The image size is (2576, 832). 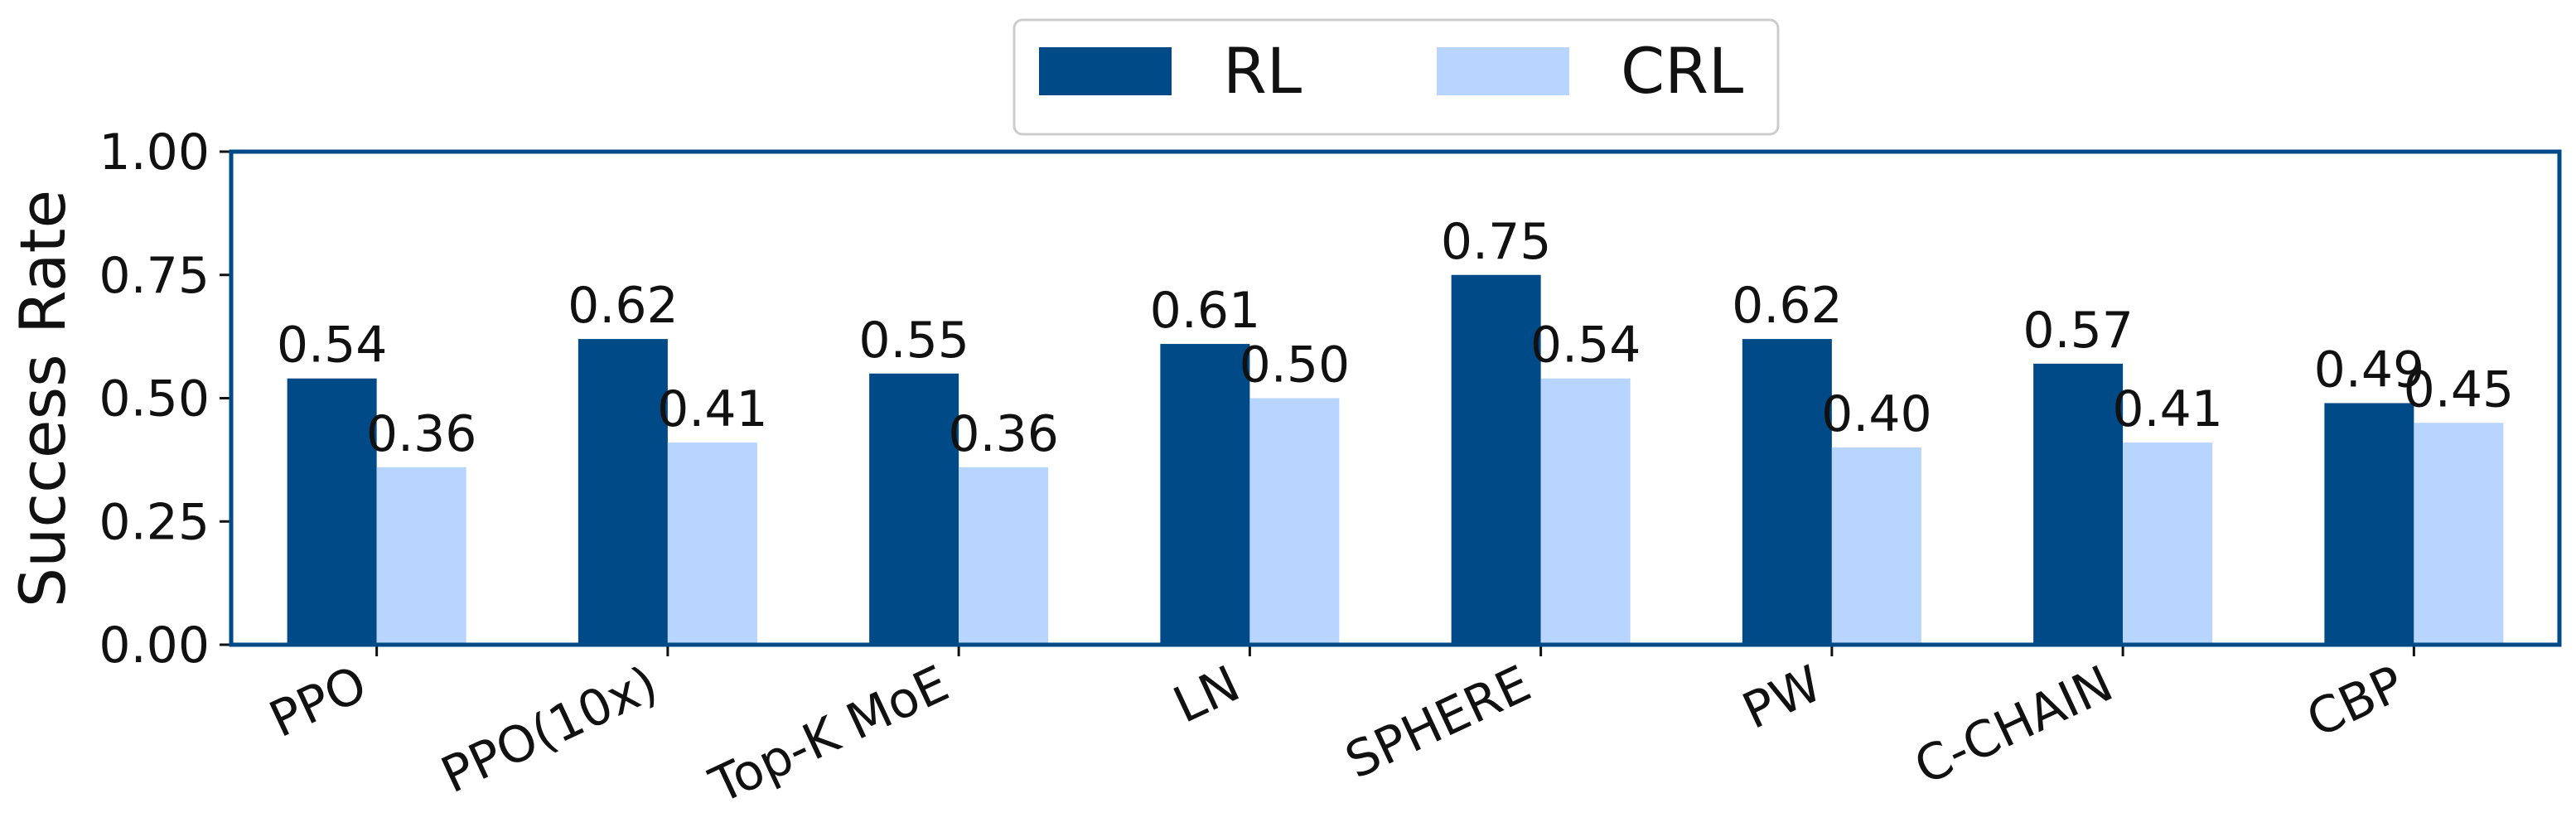 I want to click on legend-swatch-rl, so click(x=1105, y=71).